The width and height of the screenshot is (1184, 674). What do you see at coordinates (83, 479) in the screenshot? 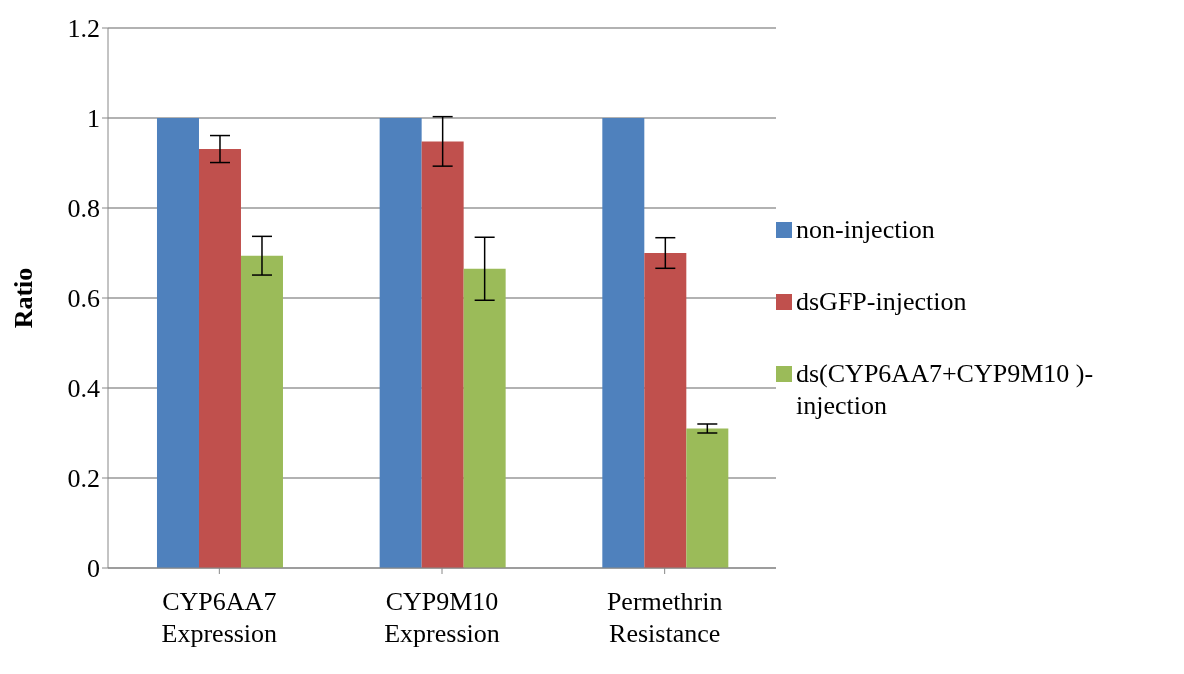
I see `y-tick-label: 0.2` at bounding box center [83, 479].